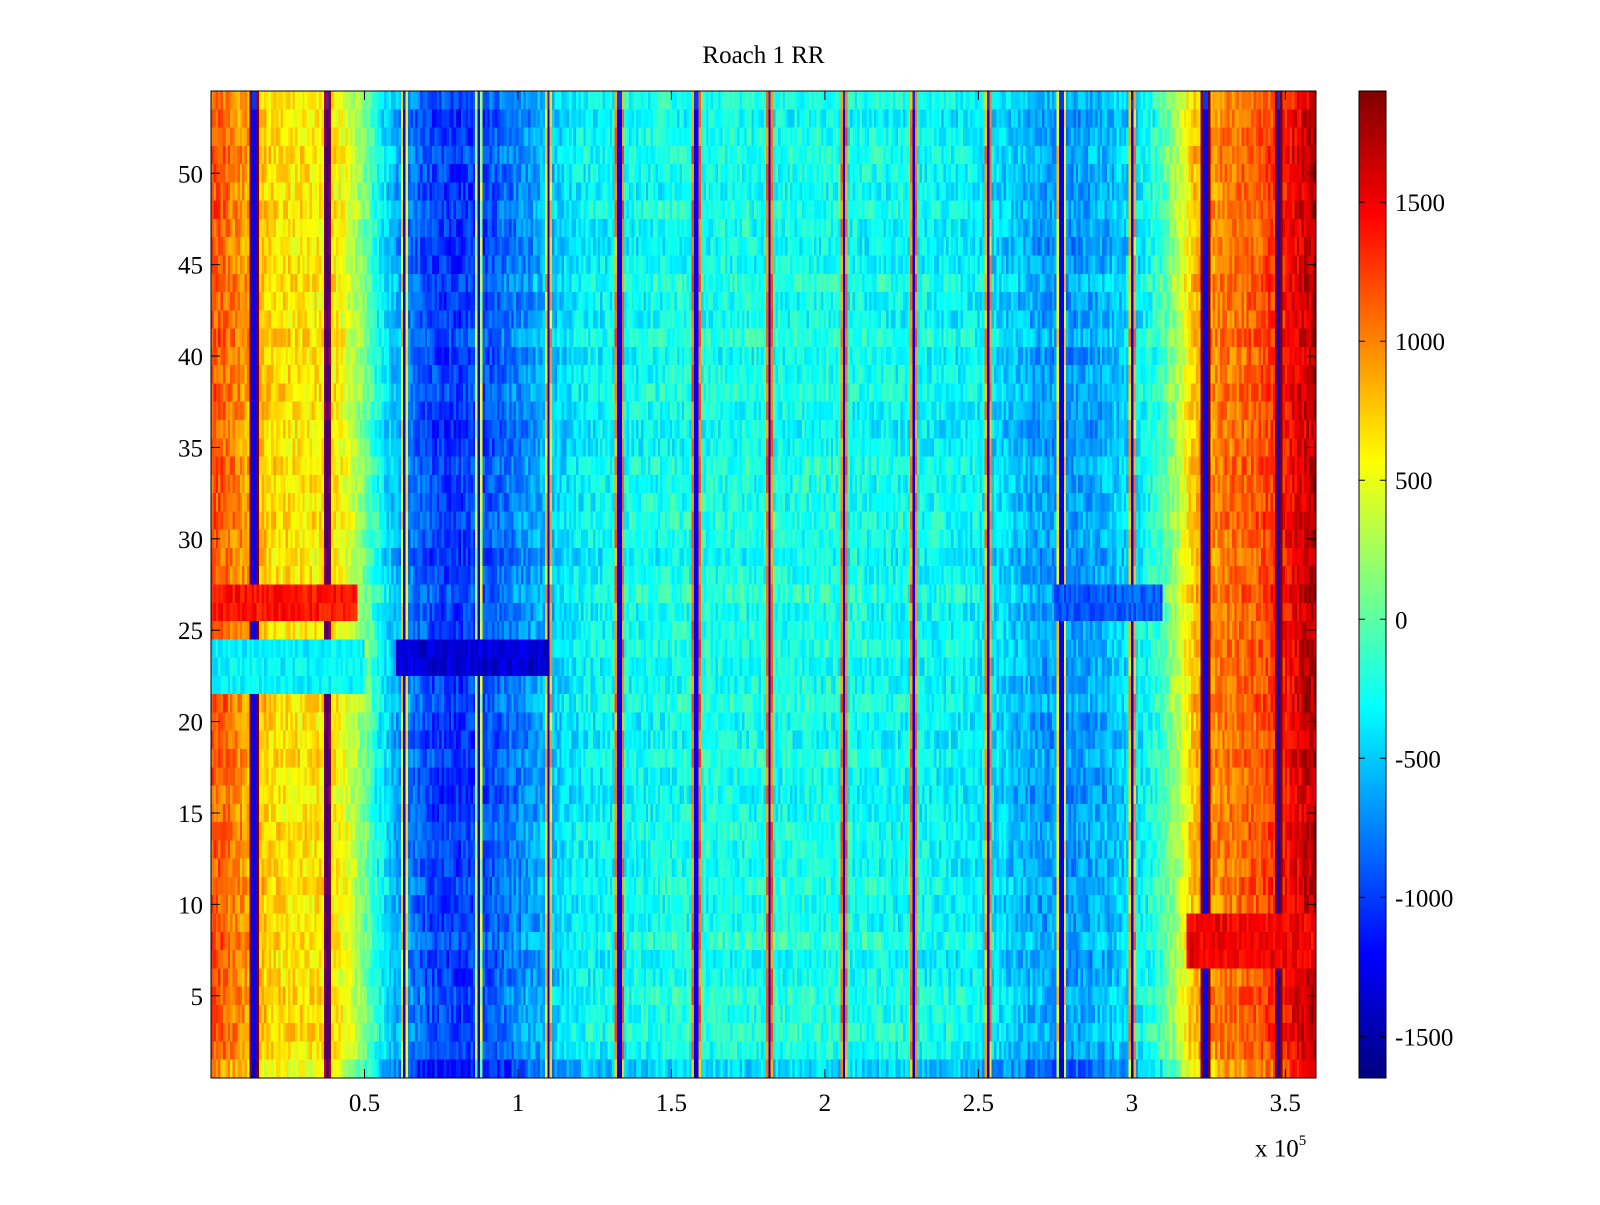 This screenshot has width=1600, height=1205. I want to click on y-tick-label: 25, so click(190, 631).